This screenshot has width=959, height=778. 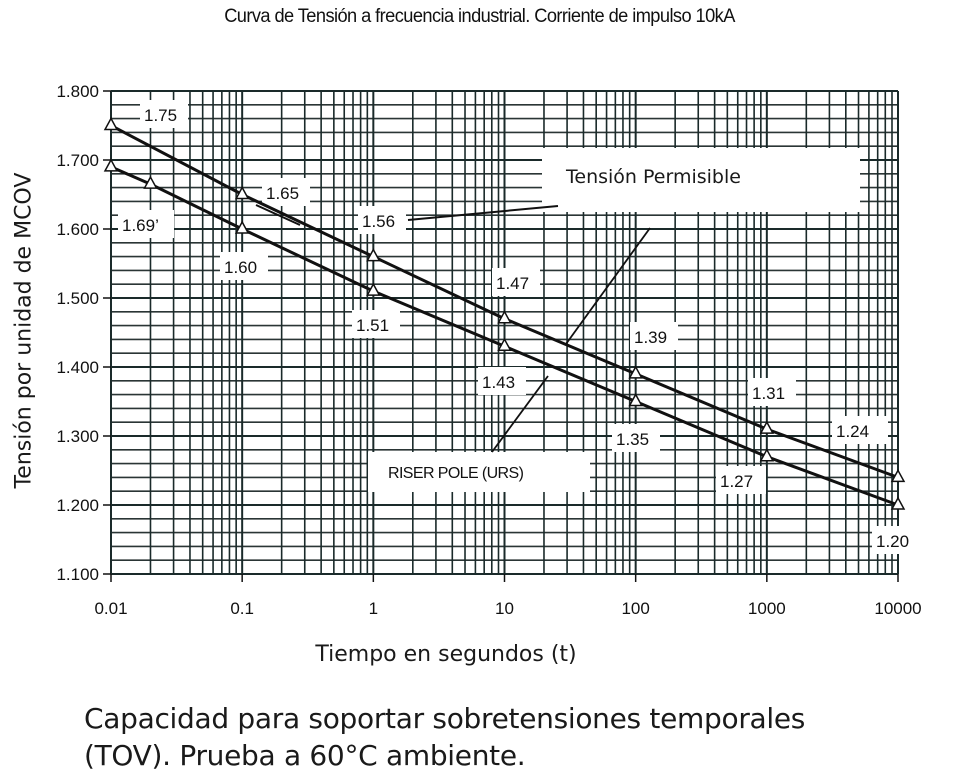 What do you see at coordinates (508, 596) in the screenshot?
I see `x-axis-ticks: 0.01 0.1 1 10 100 1000 10000` at bounding box center [508, 596].